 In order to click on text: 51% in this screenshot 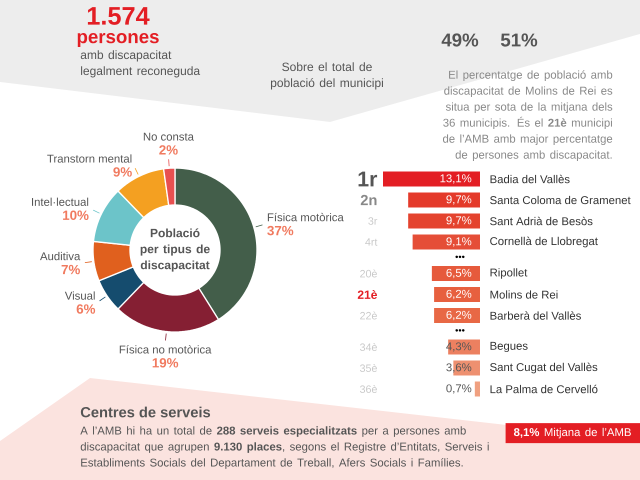, I will do `click(519, 40)`.